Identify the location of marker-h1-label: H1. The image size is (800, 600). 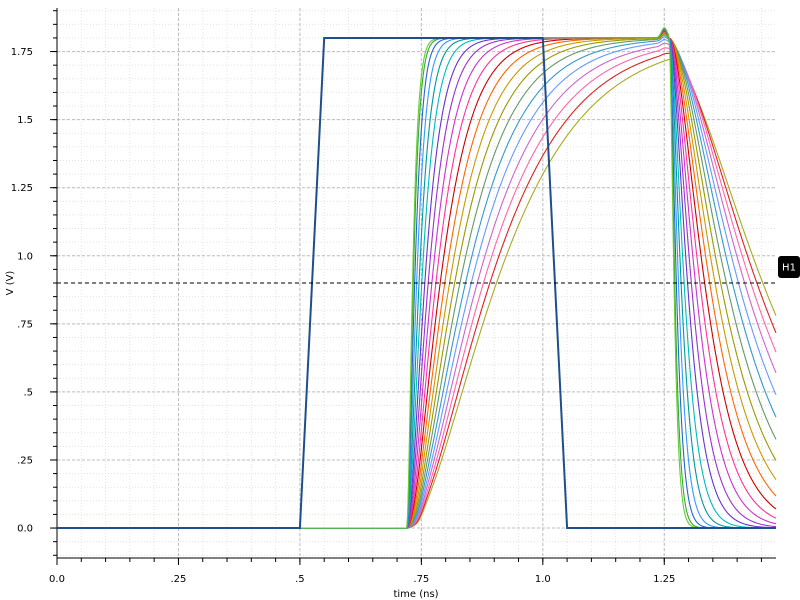
(789, 268).